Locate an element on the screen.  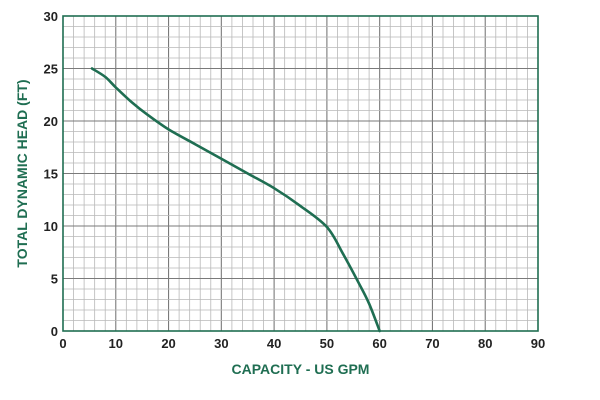
x-tick-label: 0 is located at coordinates (62, 343).